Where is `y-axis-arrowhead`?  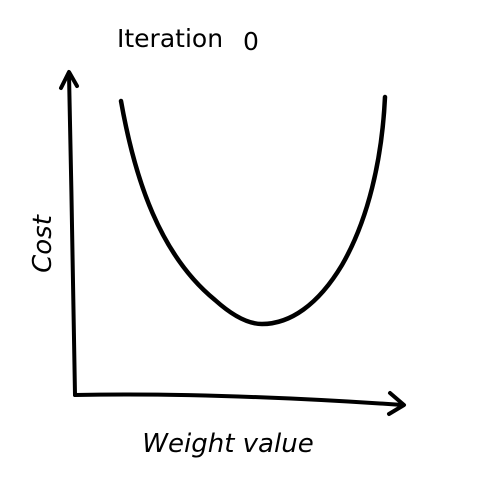
y-axis-arrowhead is located at coordinates (69, 80).